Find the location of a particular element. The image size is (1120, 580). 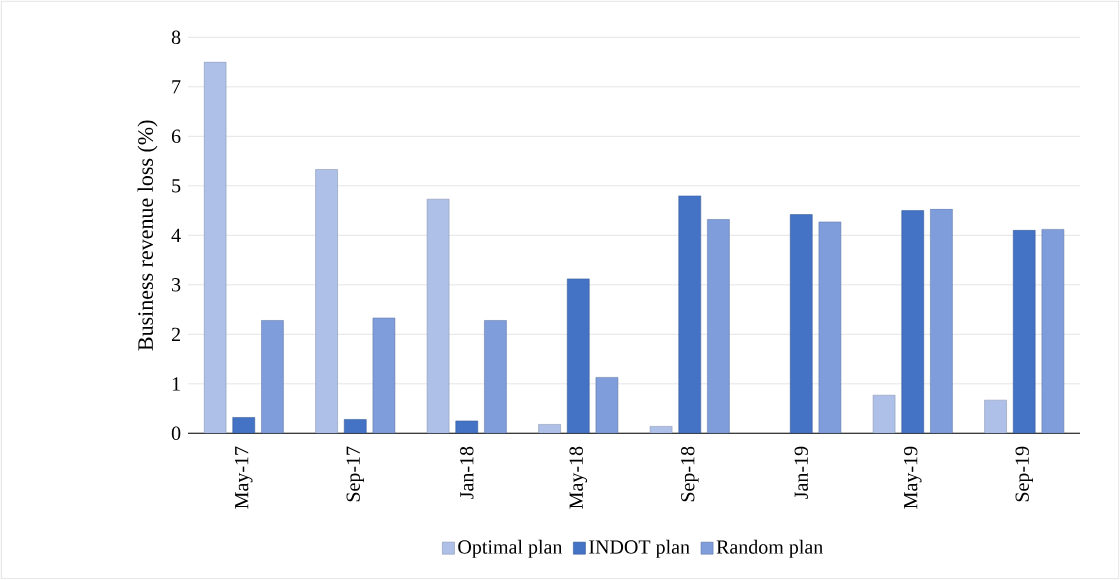

legend-label: Optimal plan is located at coordinates (510, 548).